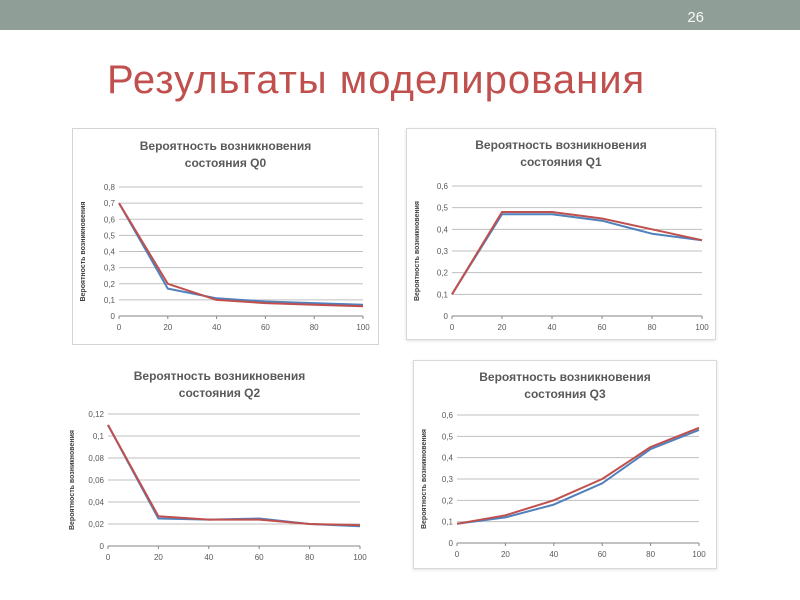 The image size is (800, 600). What do you see at coordinates (110, 187) in the screenshot?
I see `chart-q0-y-tick-label: 0,8` at bounding box center [110, 187].